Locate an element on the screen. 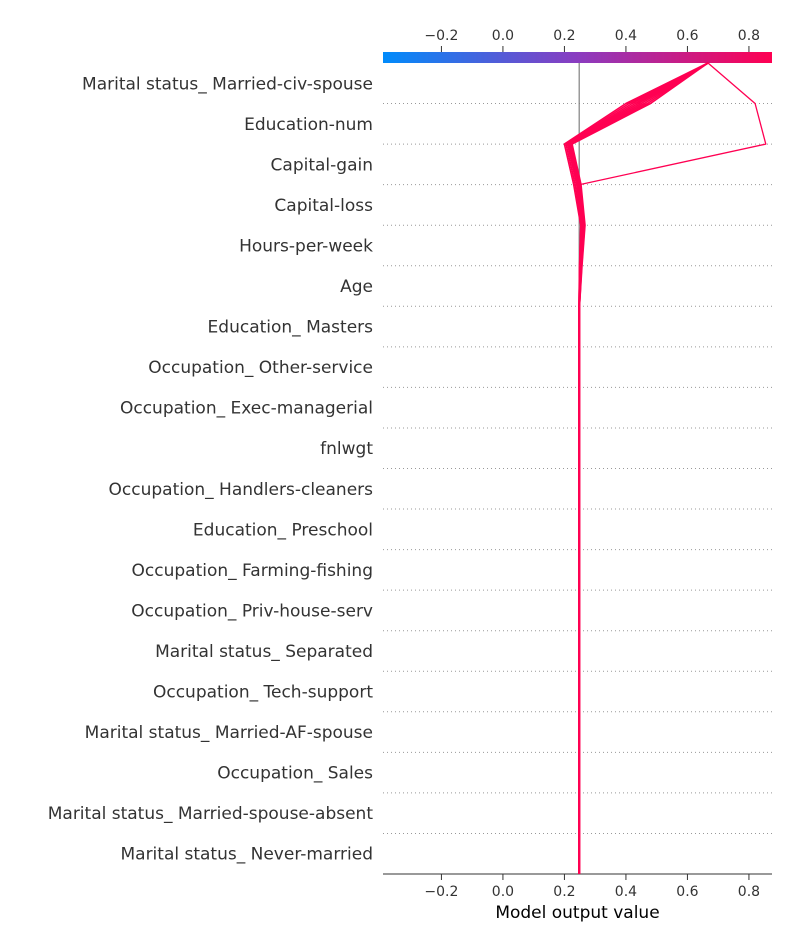 This screenshot has width=800, height=950. top-tick-label: 0.8 is located at coordinates (749, 36).